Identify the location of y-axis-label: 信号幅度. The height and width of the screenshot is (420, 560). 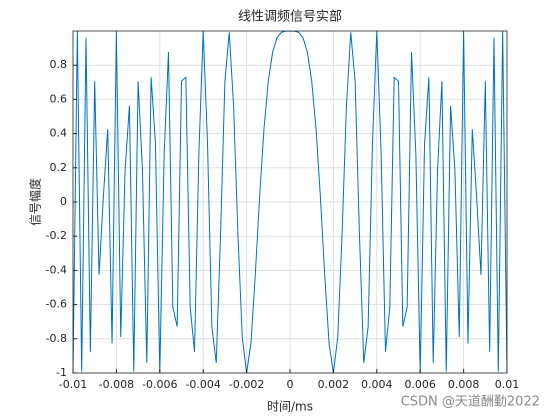
(35, 202).